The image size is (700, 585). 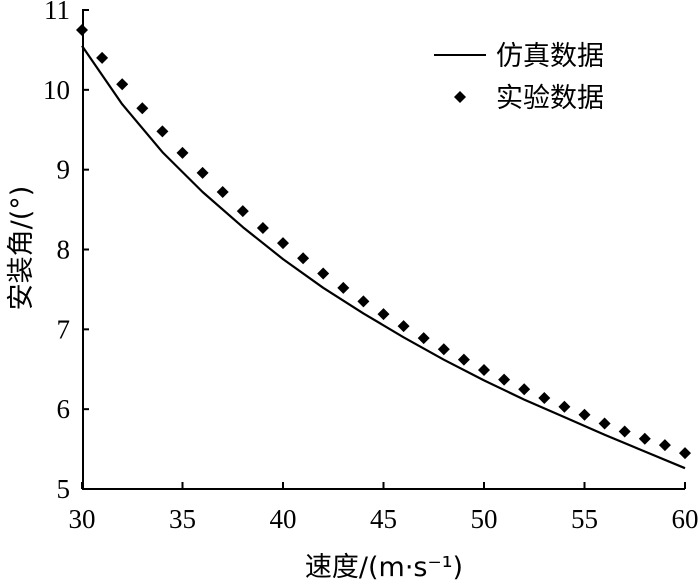 What do you see at coordinates (584, 519) in the screenshot?
I see `x-tick-label: 55` at bounding box center [584, 519].